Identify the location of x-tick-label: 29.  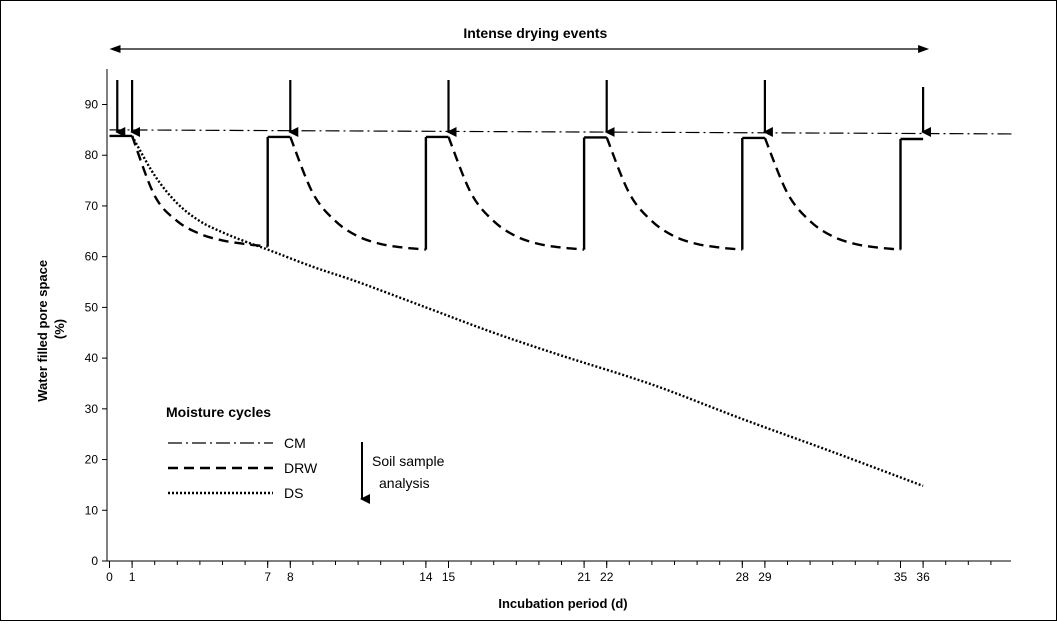
(765, 577).